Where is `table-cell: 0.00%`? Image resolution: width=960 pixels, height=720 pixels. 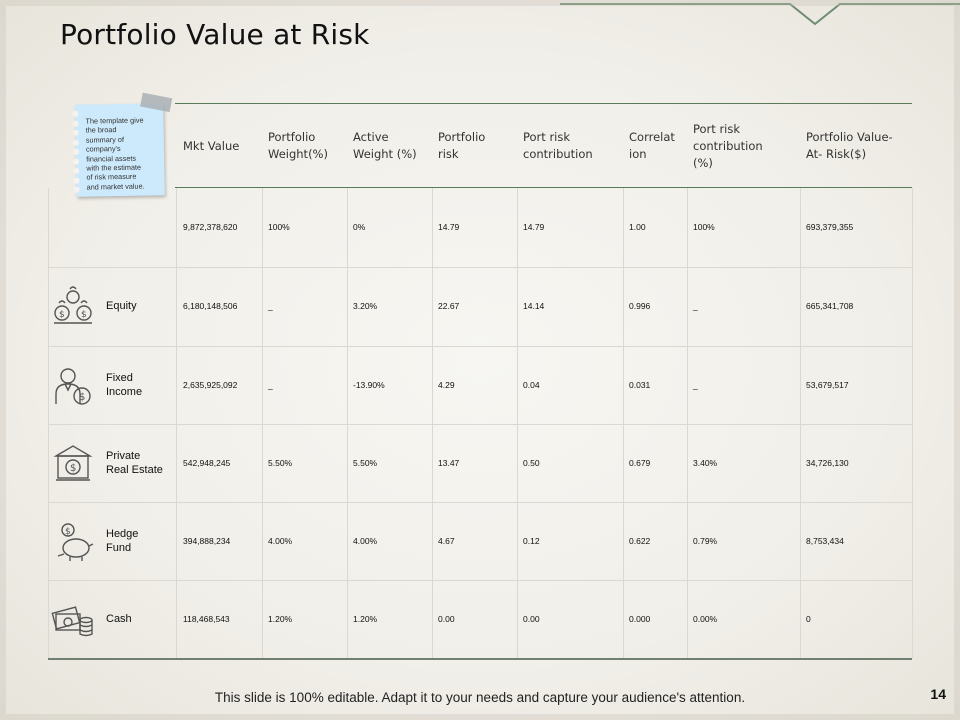
table-cell: 0.00% is located at coordinates (705, 619).